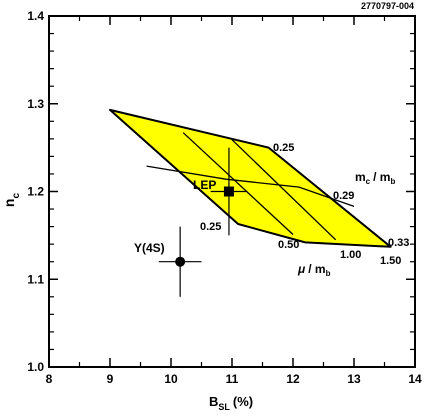 This screenshot has height=416, width=431. Describe the element at coordinates (314, 270) in the screenshot. I see `mu-ratio-label: μ / mb` at that location.